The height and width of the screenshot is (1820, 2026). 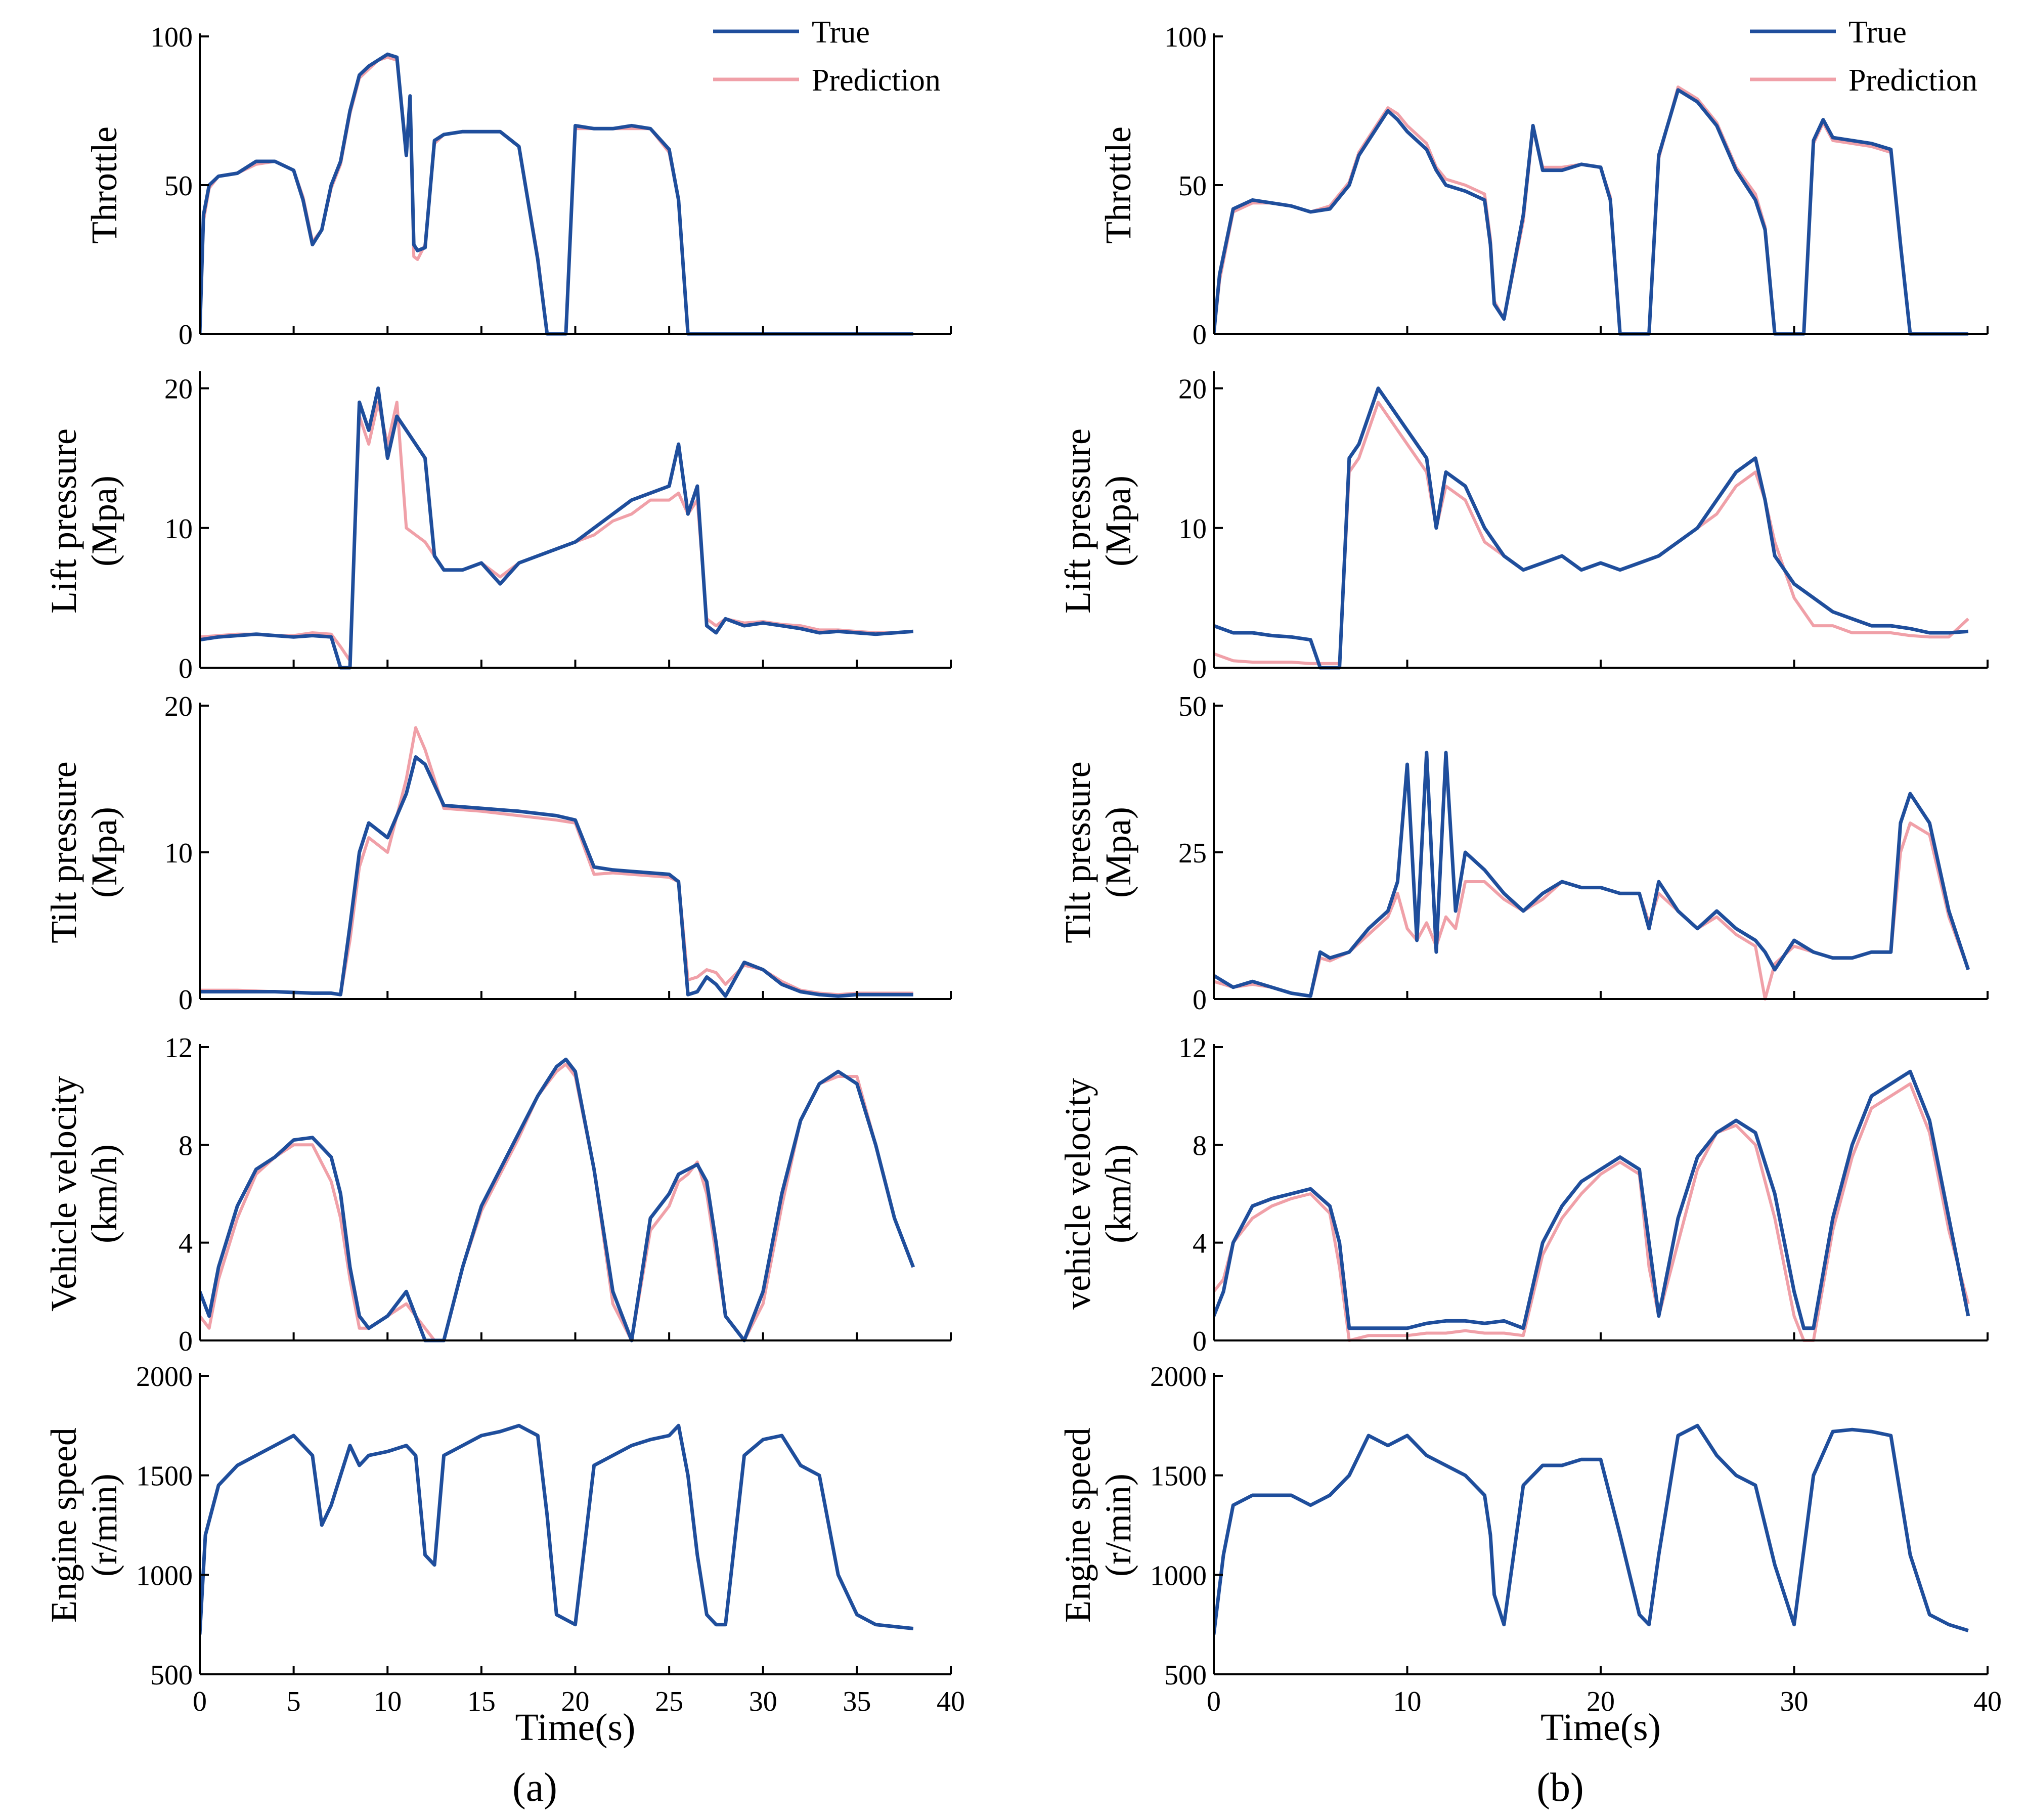 I want to click on y-tick-label: 1500, so click(x=1178, y=1476).